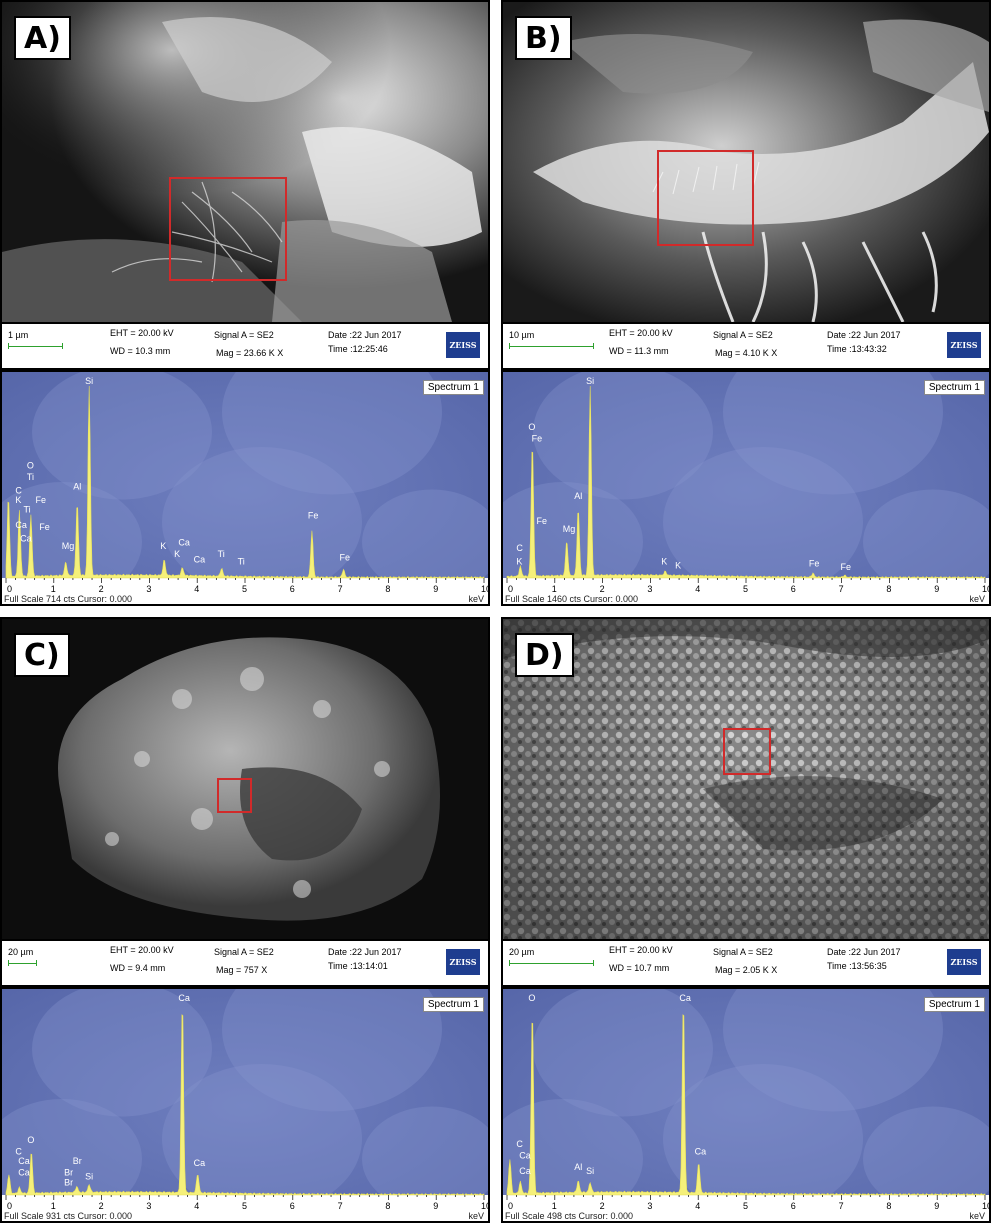 The height and width of the screenshot is (1223, 991). I want to click on zeiss-logo: ZEISS, so click(463, 345).